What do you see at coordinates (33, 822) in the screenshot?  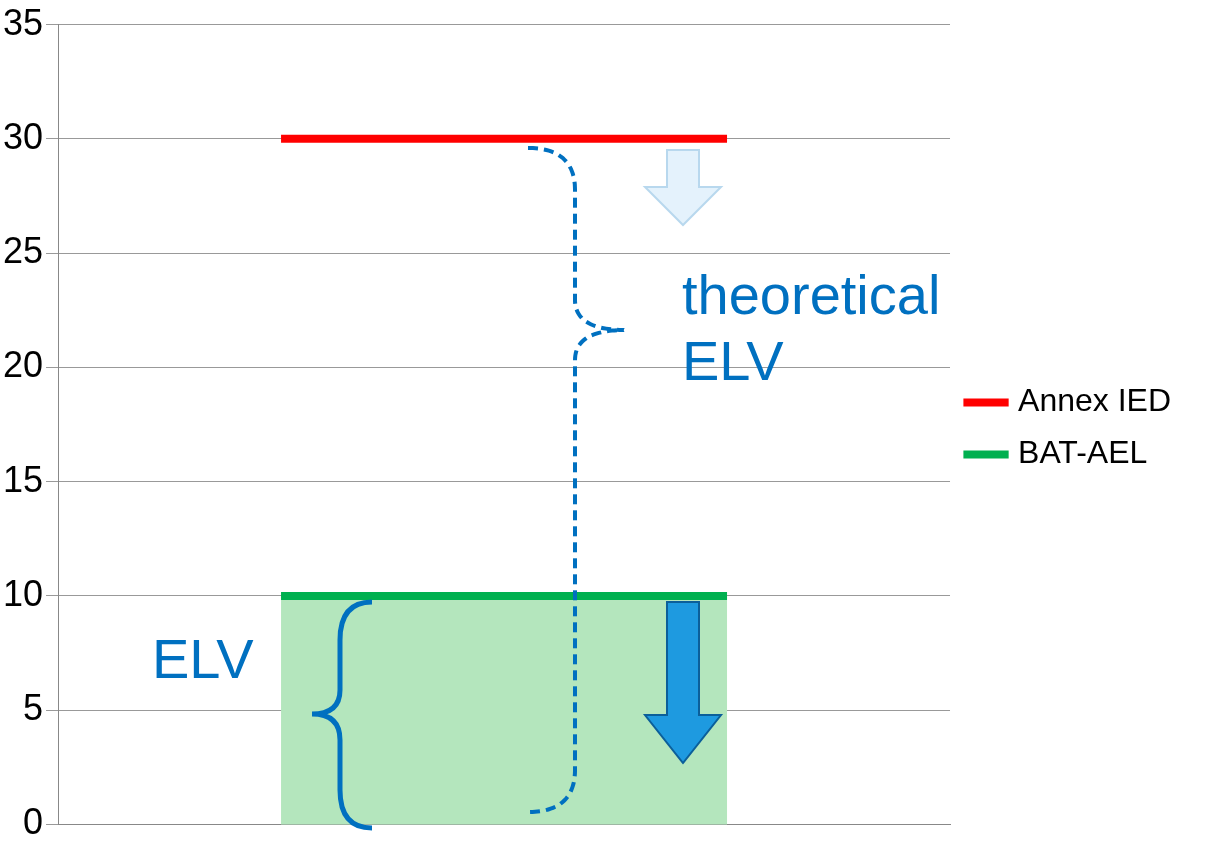 I see `y-tick-label: 0` at bounding box center [33, 822].